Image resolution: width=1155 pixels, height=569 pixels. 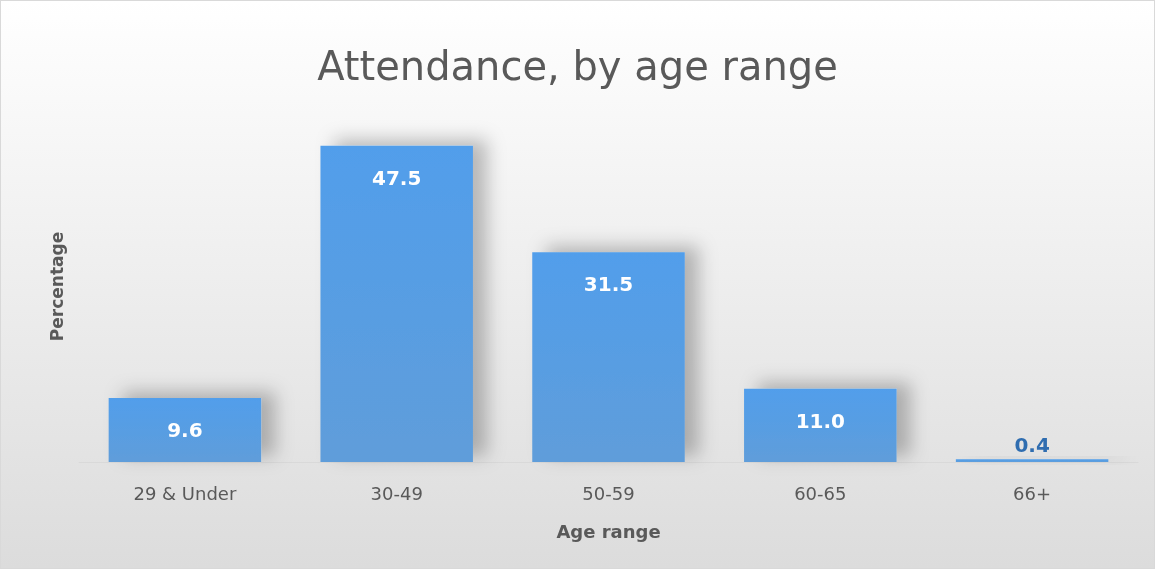 What do you see at coordinates (1032, 445) in the screenshot?
I see `data-label: 0.4` at bounding box center [1032, 445].